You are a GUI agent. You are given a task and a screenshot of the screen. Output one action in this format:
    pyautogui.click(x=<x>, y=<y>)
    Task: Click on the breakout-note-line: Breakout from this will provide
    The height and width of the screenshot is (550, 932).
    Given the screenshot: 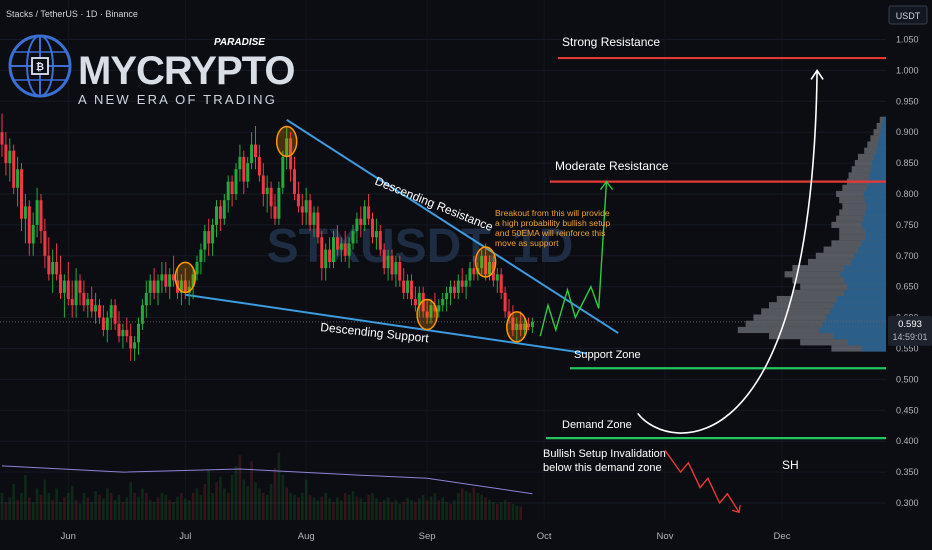 What is the action you would take?
    pyautogui.click(x=552, y=213)
    